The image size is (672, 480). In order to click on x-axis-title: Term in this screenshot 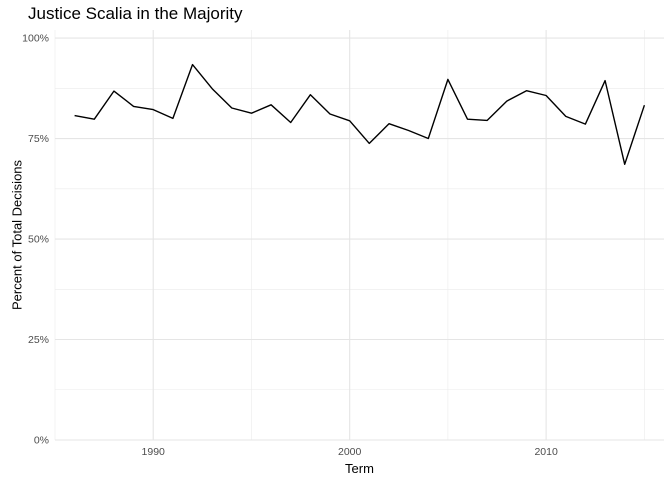, I will do `click(359, 468)`.